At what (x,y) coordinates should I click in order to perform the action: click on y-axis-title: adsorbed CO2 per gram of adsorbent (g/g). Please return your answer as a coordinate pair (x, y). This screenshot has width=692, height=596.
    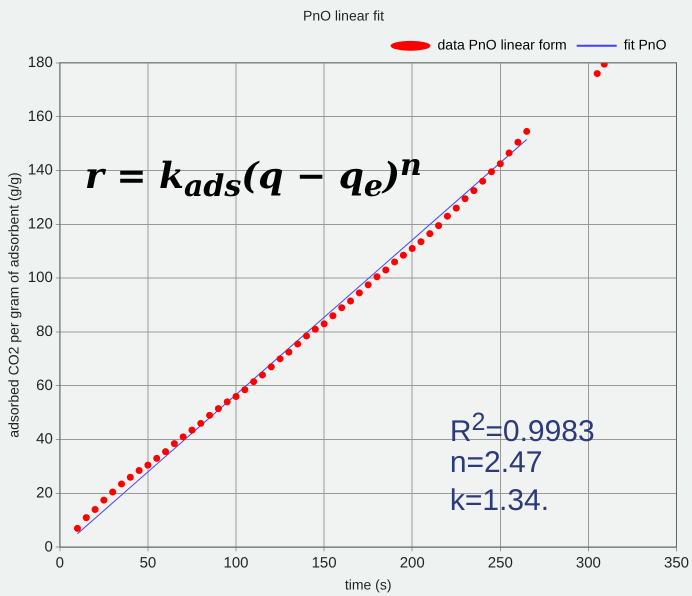
    Looking at the image, I should click on (13, 305).